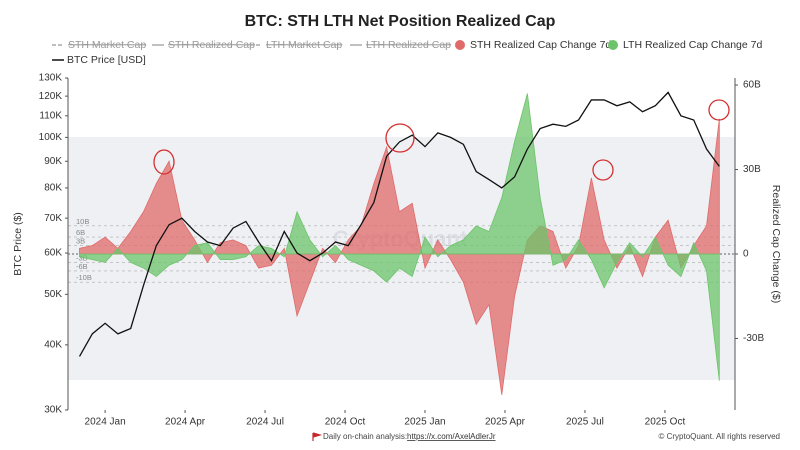 This screenshot has width=800, height=450. What do you see at coordinates (107, 45) in the screenshot?
I see `legend-item: STH Market Cap` at bounding box center [107, 45].